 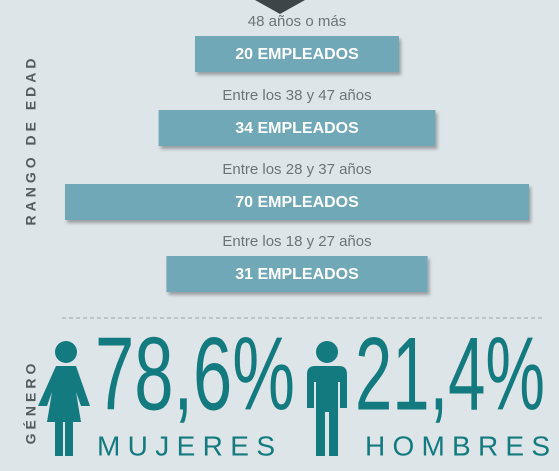 I want to click on percent-value: 78,6%, so click(x=195, y=374).